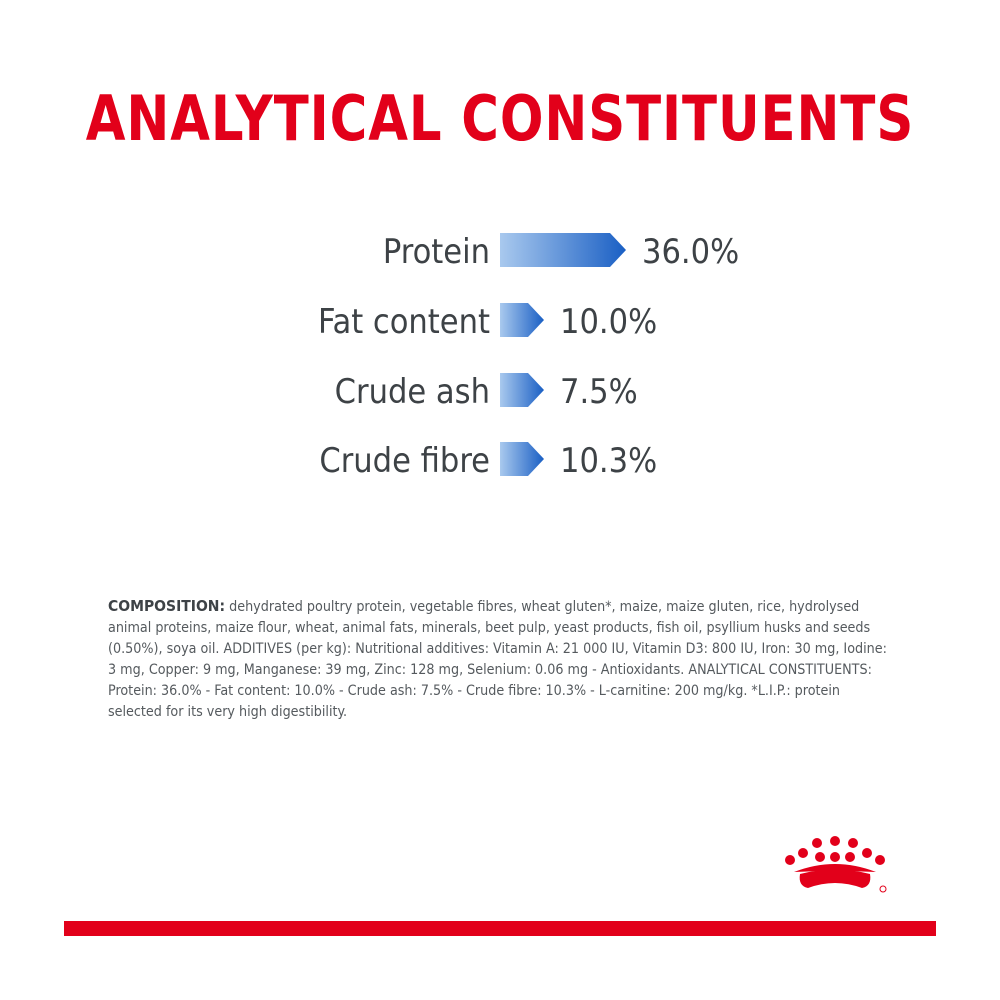 The image size is (1000, 1000). What do you see at coordinates (599, 392) in the screenshot?
I see `value-label: 7.5%` at bounding box center [599, 392].